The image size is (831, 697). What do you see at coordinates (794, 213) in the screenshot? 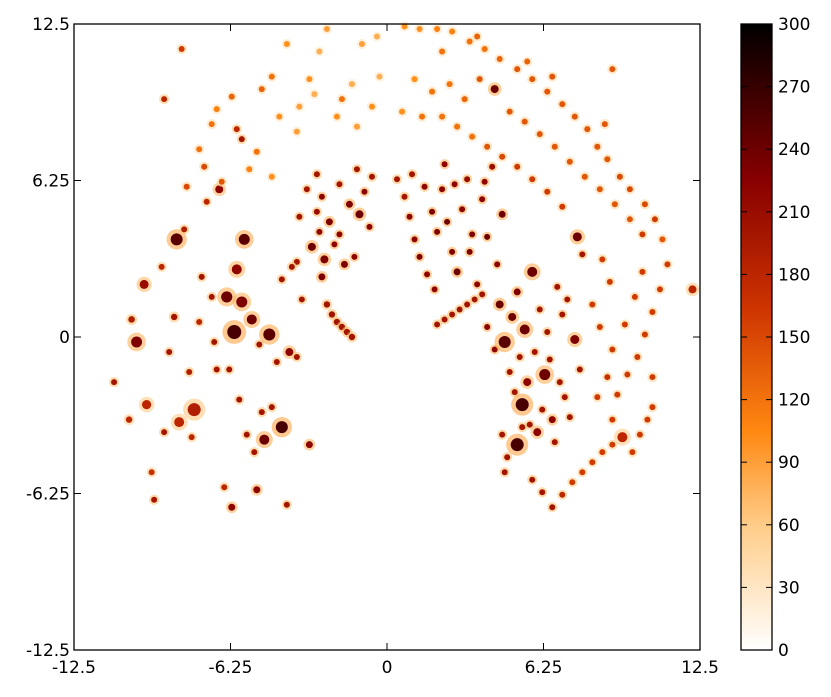
I see `colorbar-tick-label: 210` at bounding box center [794, 213].